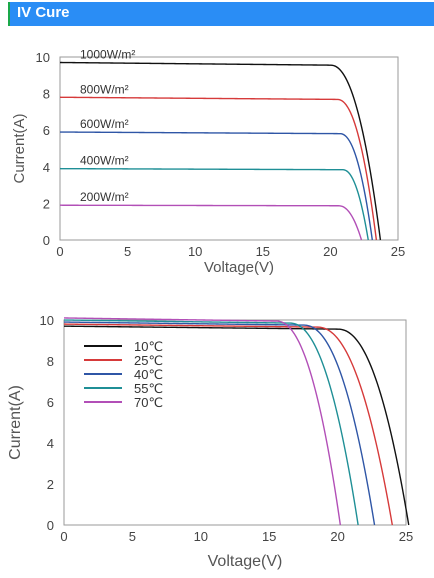  What do you see at coordinates (104, 124) in the screenshot?
I see `series-label: 600W/m²` at bounding box center [104, 124].